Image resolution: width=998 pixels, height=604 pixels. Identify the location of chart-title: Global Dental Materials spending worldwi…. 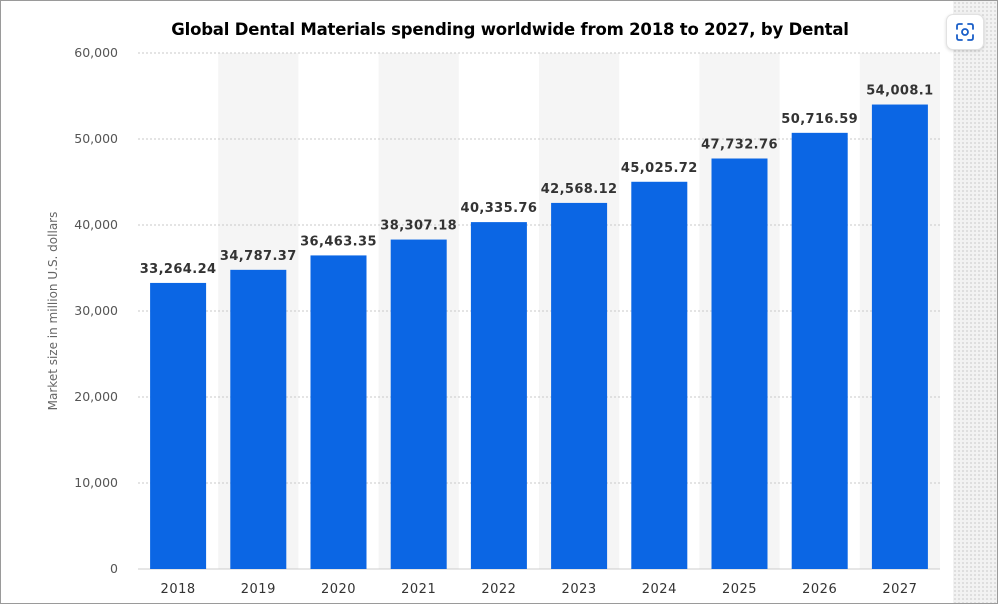
(510, 29).